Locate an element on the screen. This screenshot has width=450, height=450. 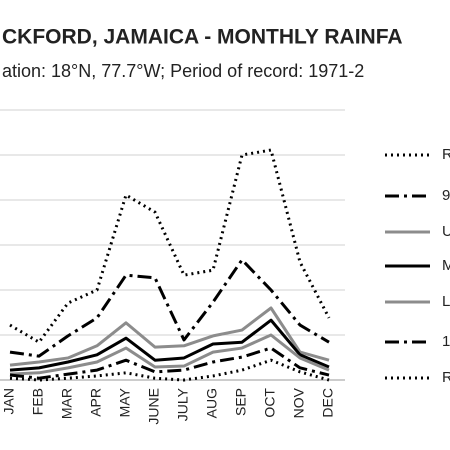
x-tick-label: OCT is located at coordinates (270, 403).